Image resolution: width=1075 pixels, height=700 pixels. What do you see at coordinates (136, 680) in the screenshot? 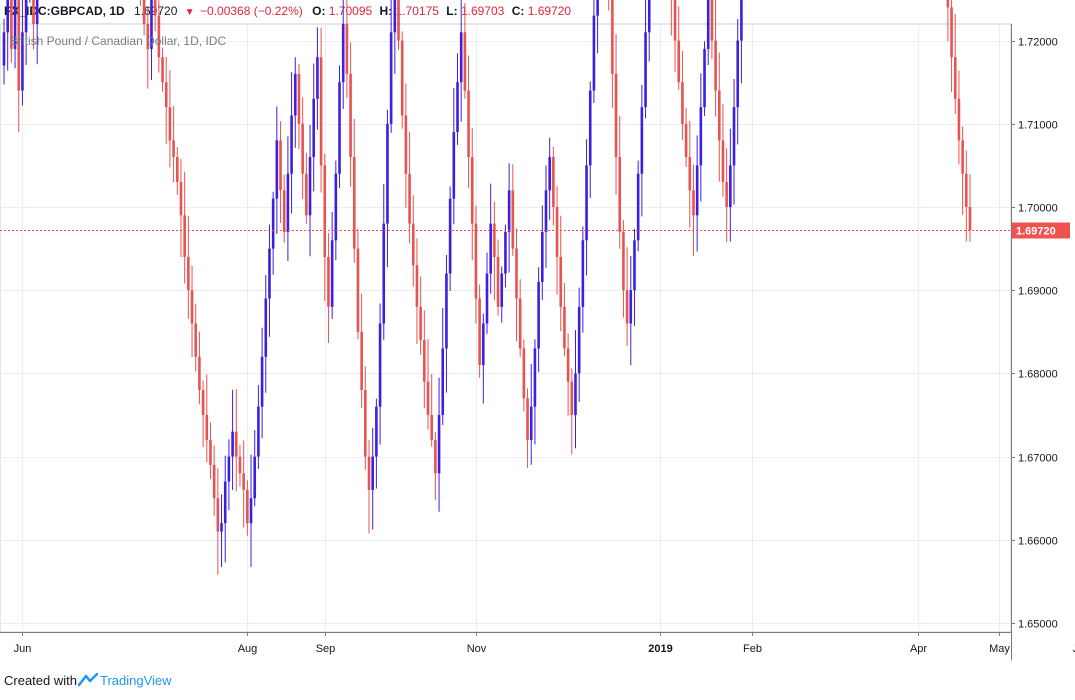
I see `tradingview-brand: TradingView` at bounding box center [136, 680].